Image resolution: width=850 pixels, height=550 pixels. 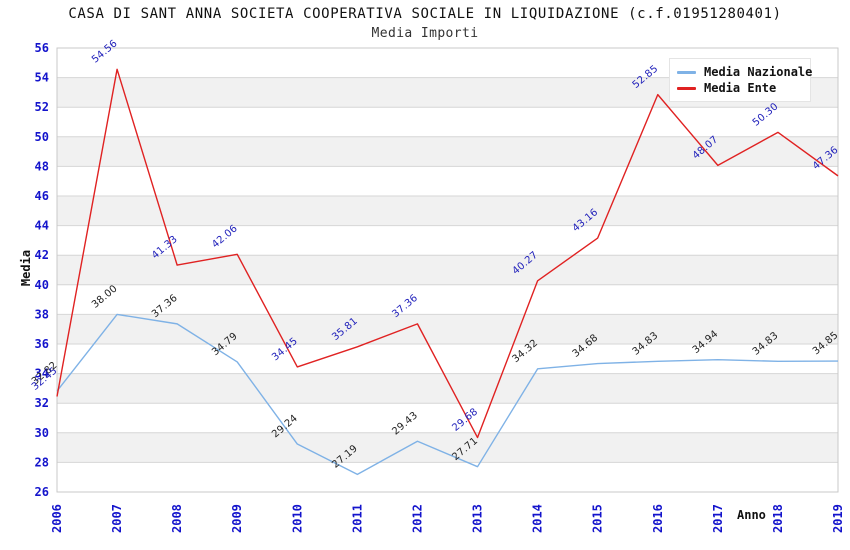 I want to click on y-tick-label: 28, so click(x=42, y=462).